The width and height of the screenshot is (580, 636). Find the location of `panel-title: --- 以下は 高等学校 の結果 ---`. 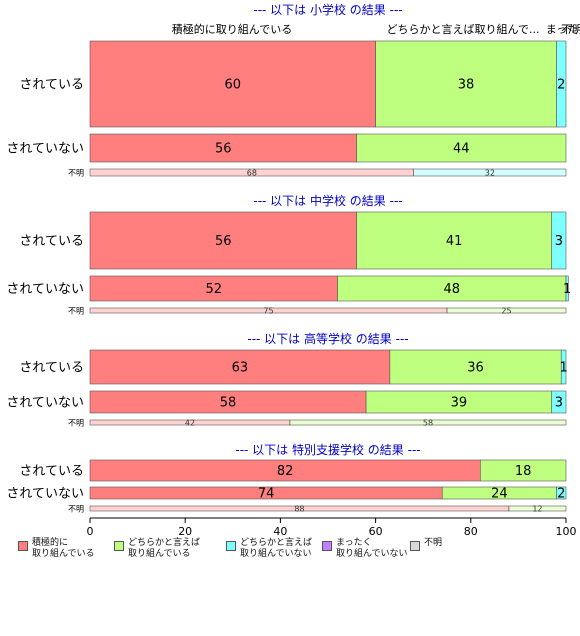

panel-title: --- 以下は 高等学校 の結果 --- is located at coordinates (327, 338).